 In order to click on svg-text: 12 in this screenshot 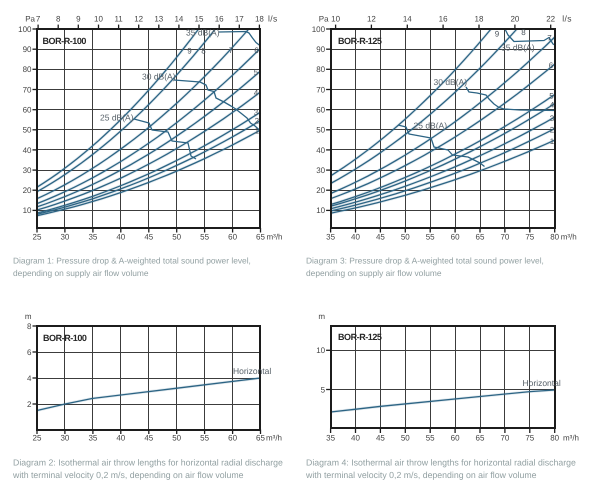, I will do `click(371, 19)`.